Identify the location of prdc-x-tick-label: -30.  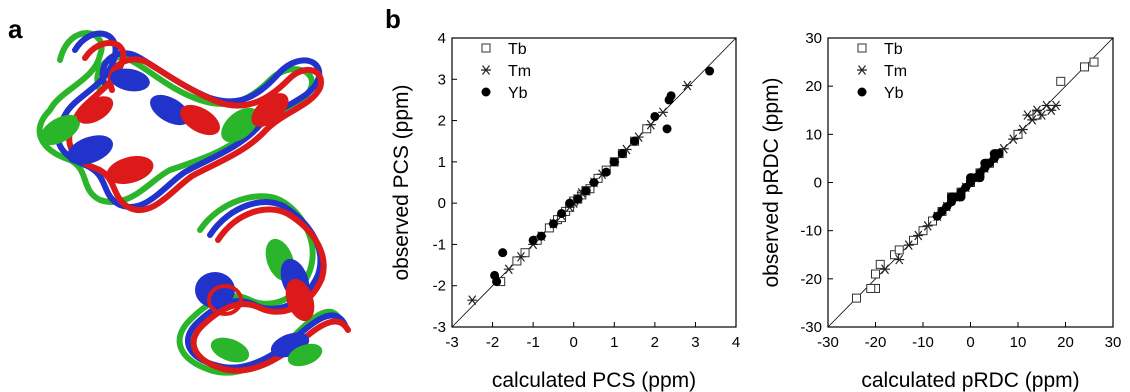
(828, 342).